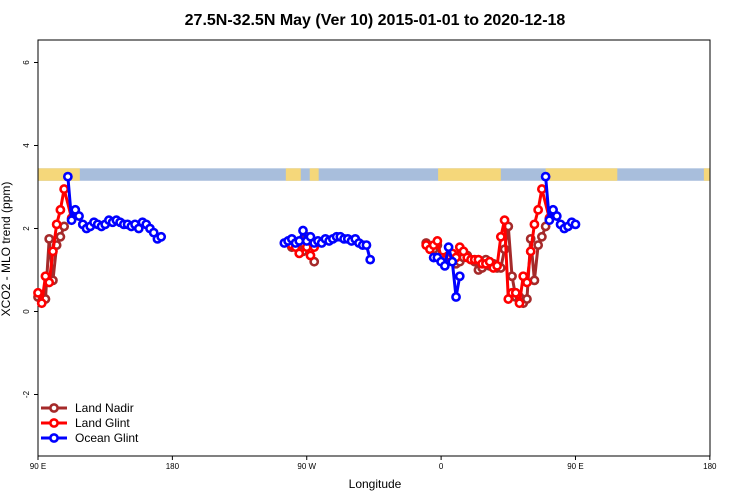 The image size is (750, 500). Describe the element at coordinates (441, 466) in the screenshot. I see `x-tick-label-3: 0` at that location.